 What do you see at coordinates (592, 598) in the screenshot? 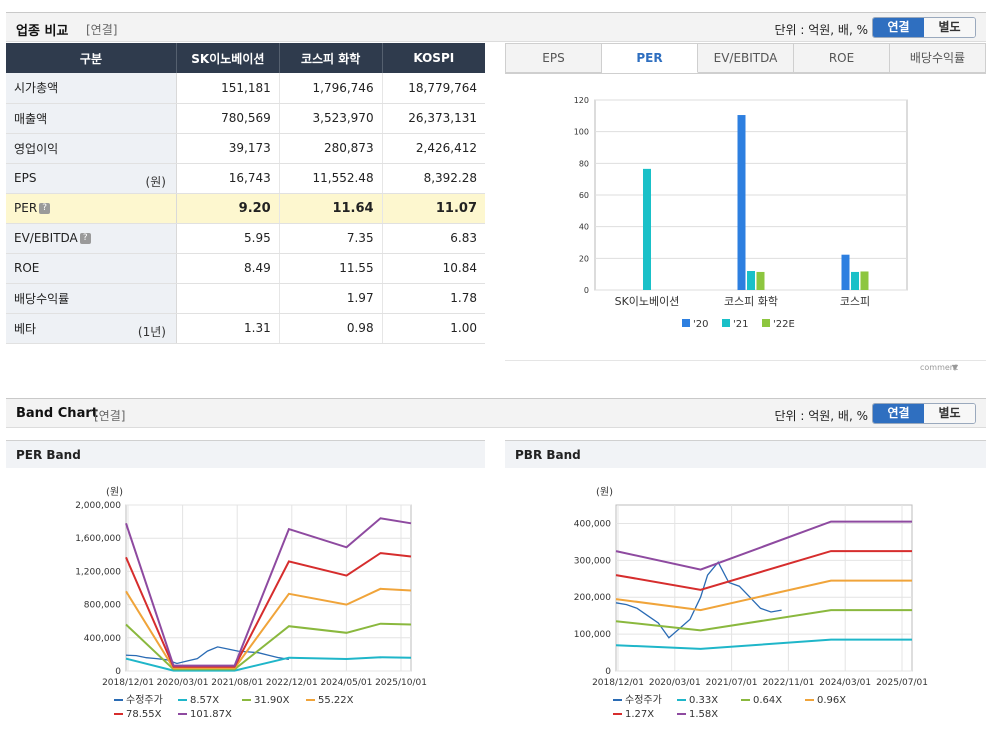
I see `y-tick-label: 200,000` at bounding box center [592, 598].